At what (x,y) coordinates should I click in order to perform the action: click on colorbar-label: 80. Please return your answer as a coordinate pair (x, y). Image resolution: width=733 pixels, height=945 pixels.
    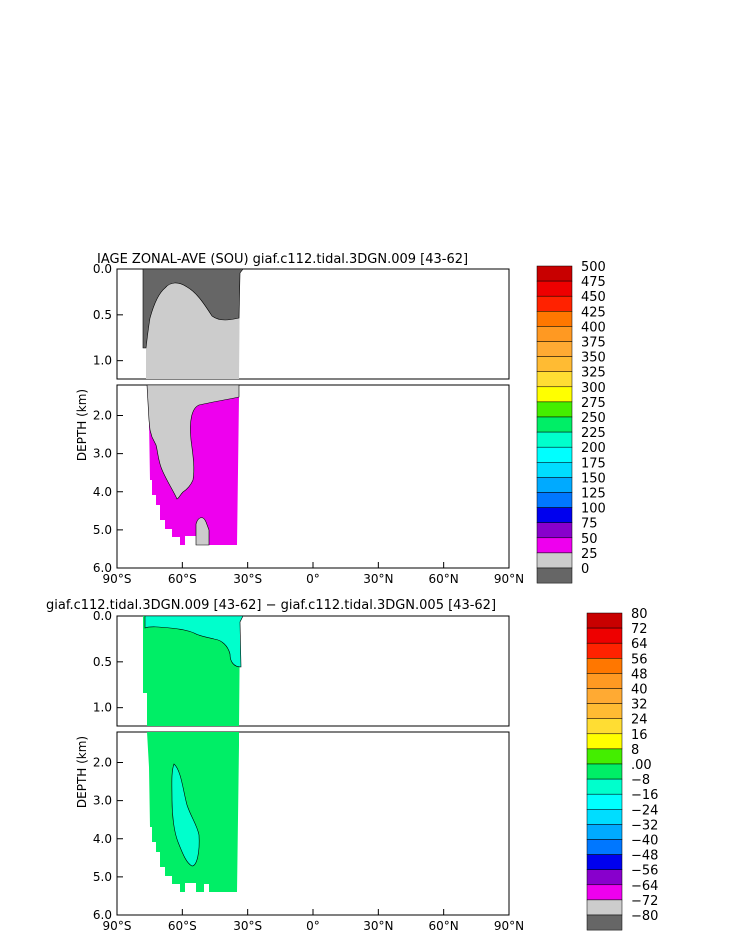
    Looking at the image, I should click on (639, 614).